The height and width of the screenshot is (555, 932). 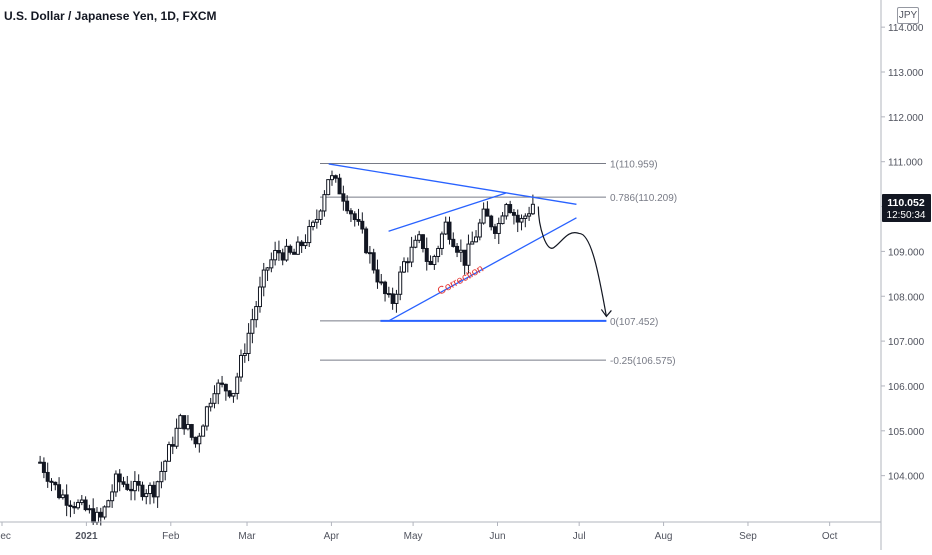 What do you see at coordinates (906, 203) in the screenshot?
I see `last-price-value: 110.052` at bounding box center [906, 203].